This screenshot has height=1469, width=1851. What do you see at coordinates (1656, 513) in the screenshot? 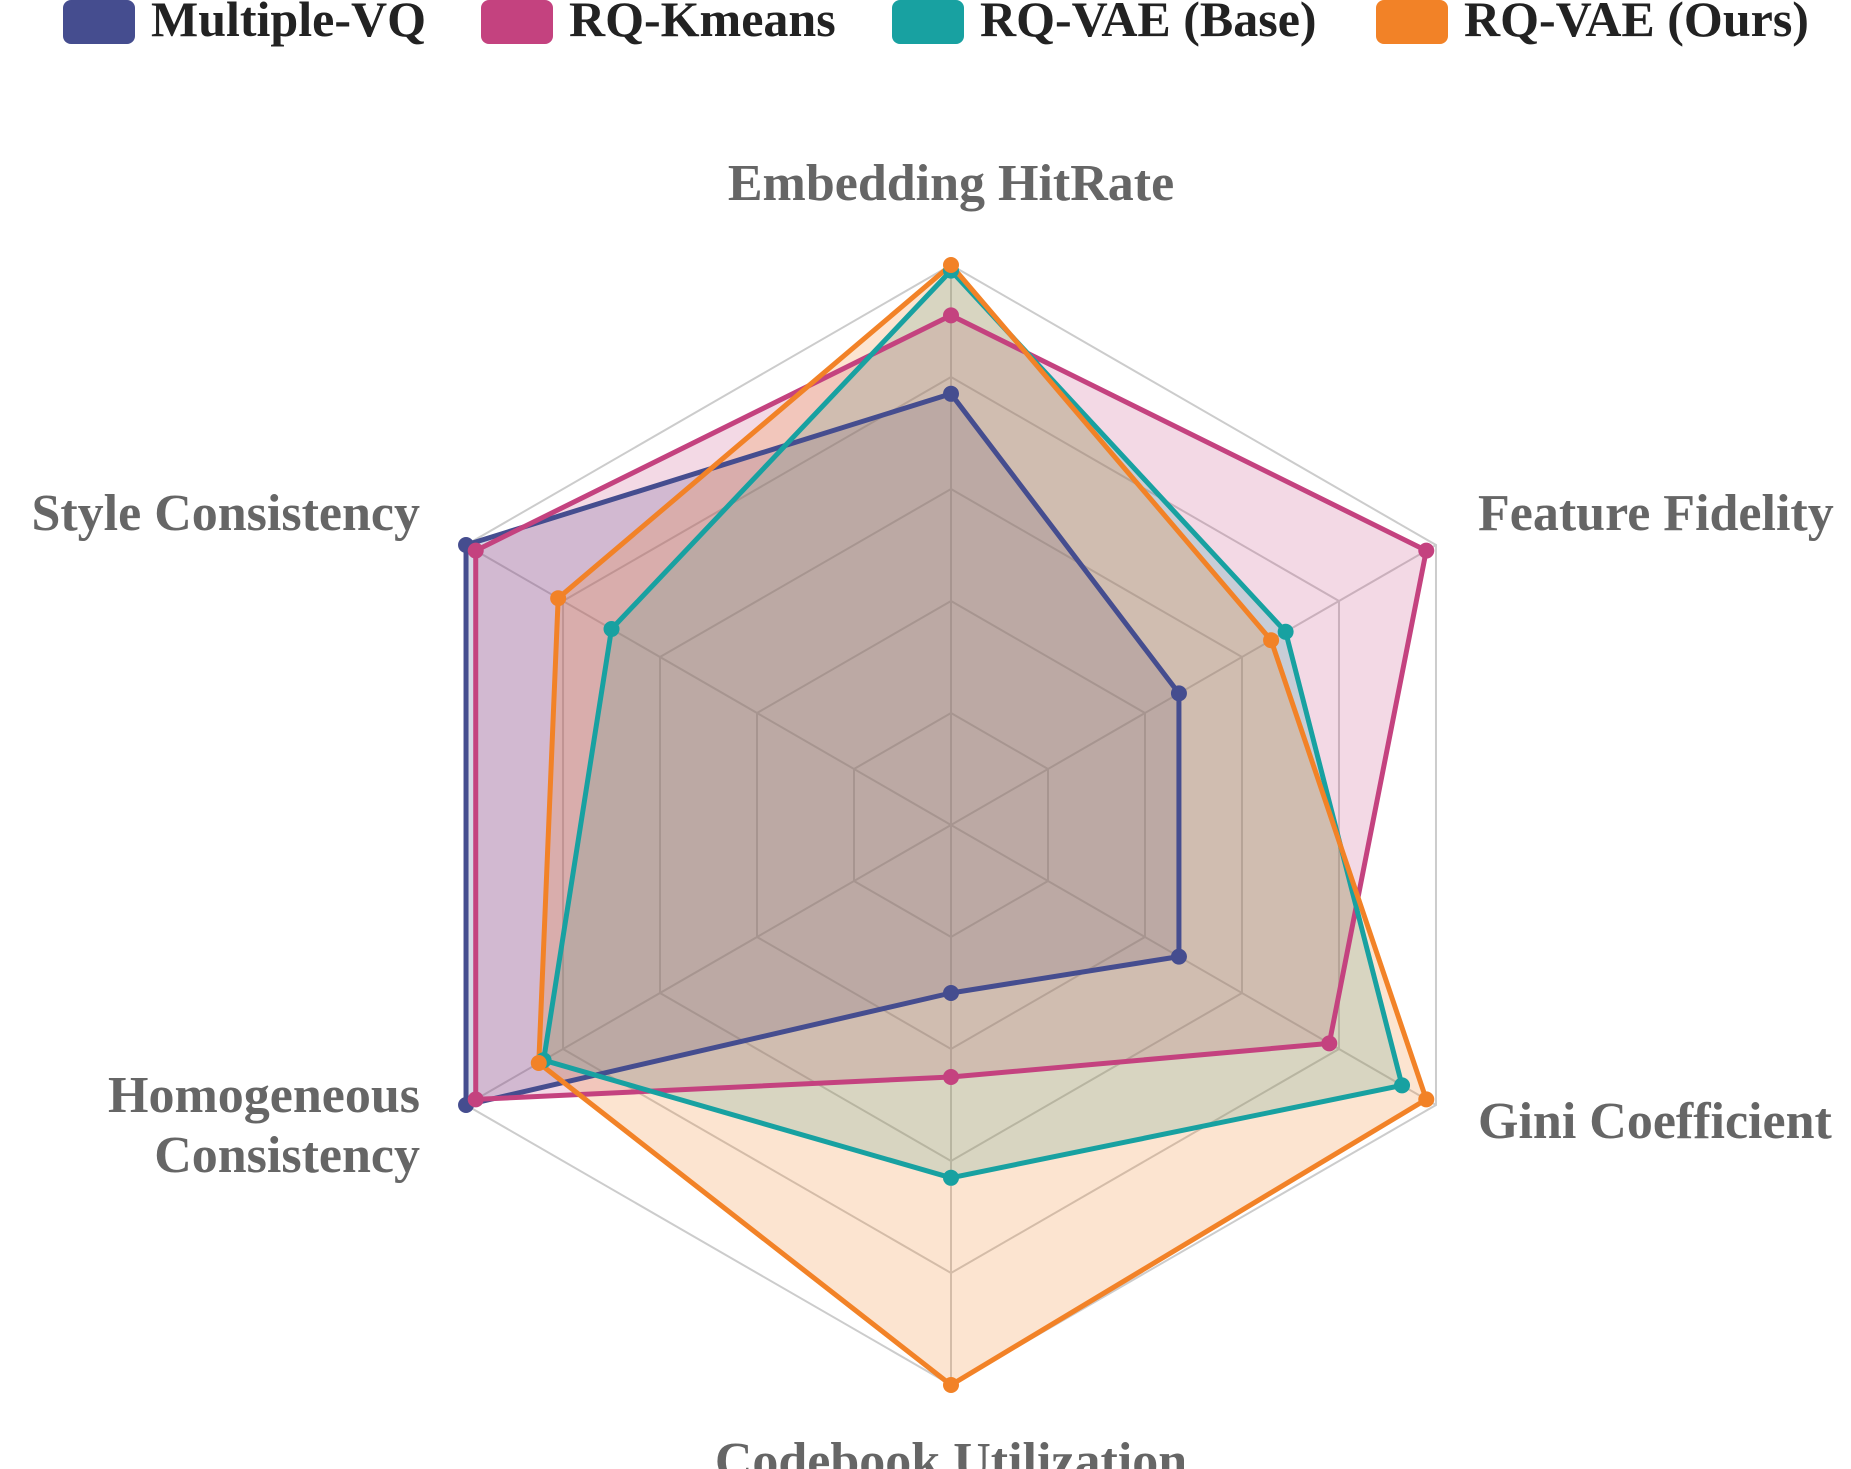
I see `axis-label-feature-fidelity: Feature Fidelity` at bounding box center [1656, 513].